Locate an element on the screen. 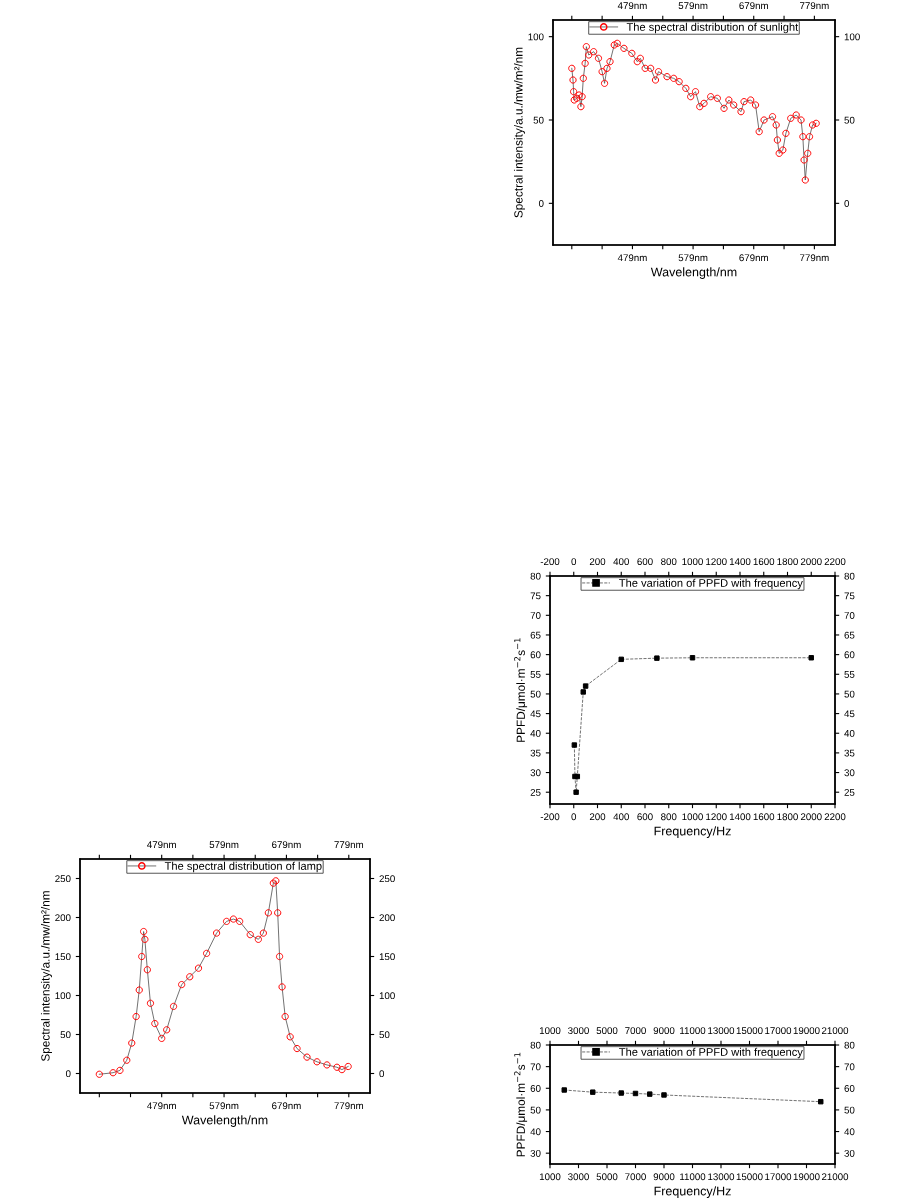 This screenshot has height=1201, width=901. x2-tick-label: 479nm is located at coordinates (632, 6).